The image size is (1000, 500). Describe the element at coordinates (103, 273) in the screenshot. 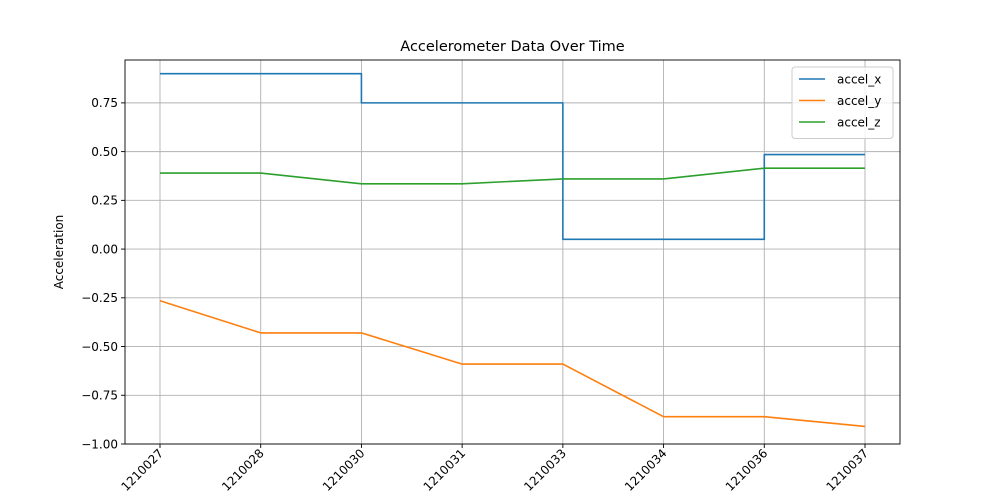

I see `y-axis: −1.00 −0.75 −0.50 −0.25 0.00 0.25 0.50 0.75` at that location.